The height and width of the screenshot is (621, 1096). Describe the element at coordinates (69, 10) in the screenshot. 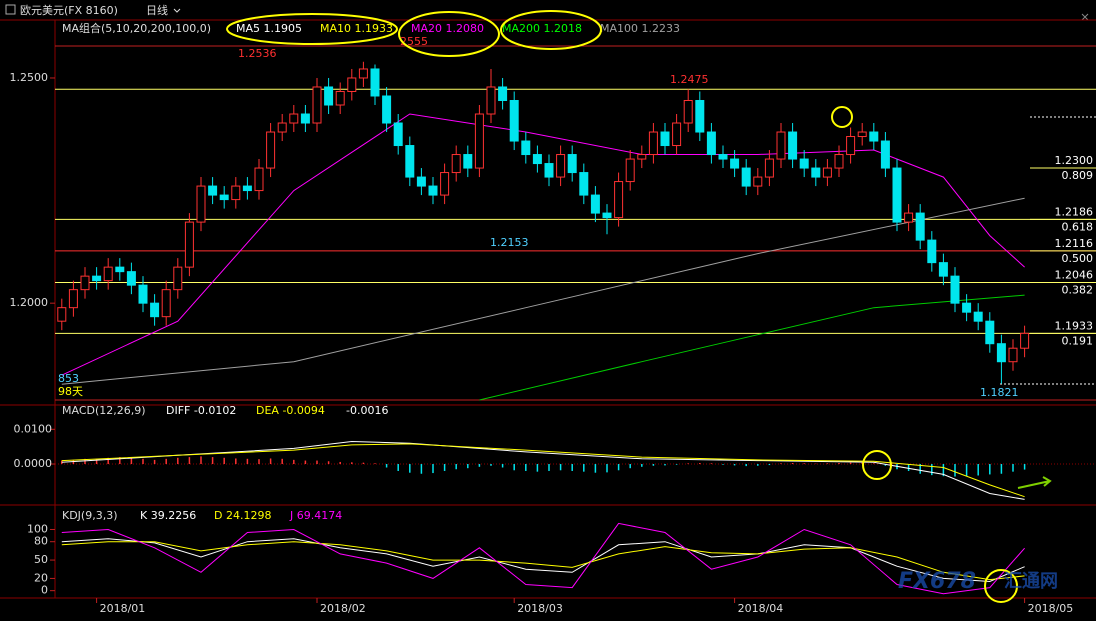

I see `symbol-title: 欧元美元(FX 8160)` at that location.